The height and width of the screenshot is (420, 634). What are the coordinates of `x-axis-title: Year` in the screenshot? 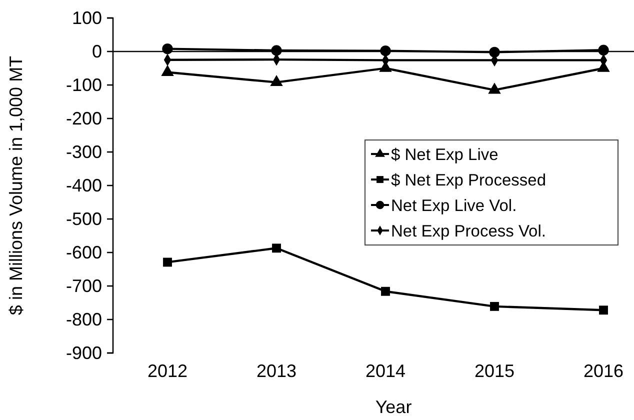 It's located at (393, 407).